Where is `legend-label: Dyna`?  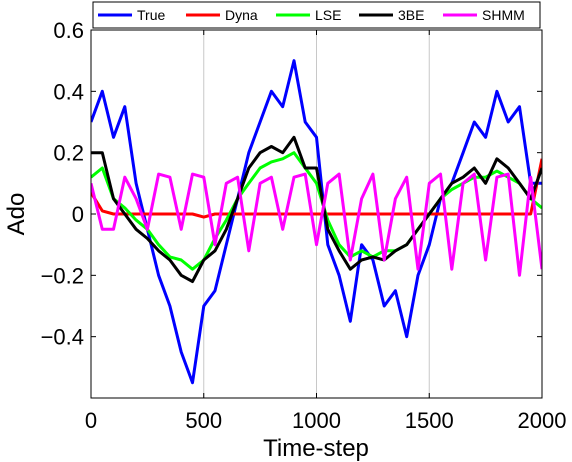
legend-label: Dyna is located at coordinates (241, 15).